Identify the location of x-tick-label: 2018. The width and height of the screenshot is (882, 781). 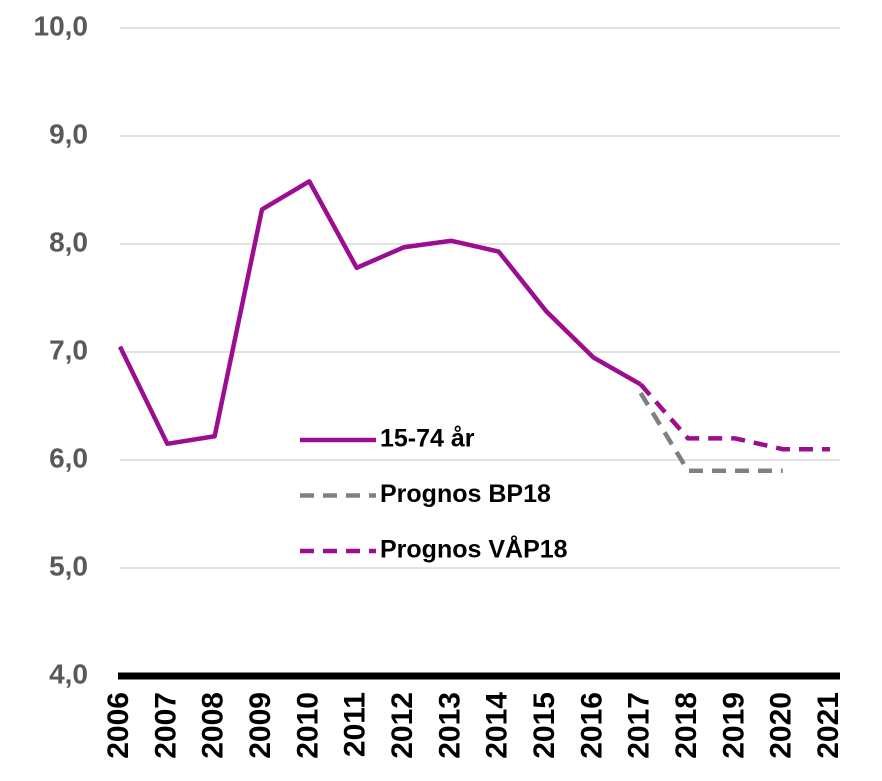
(686, 725).